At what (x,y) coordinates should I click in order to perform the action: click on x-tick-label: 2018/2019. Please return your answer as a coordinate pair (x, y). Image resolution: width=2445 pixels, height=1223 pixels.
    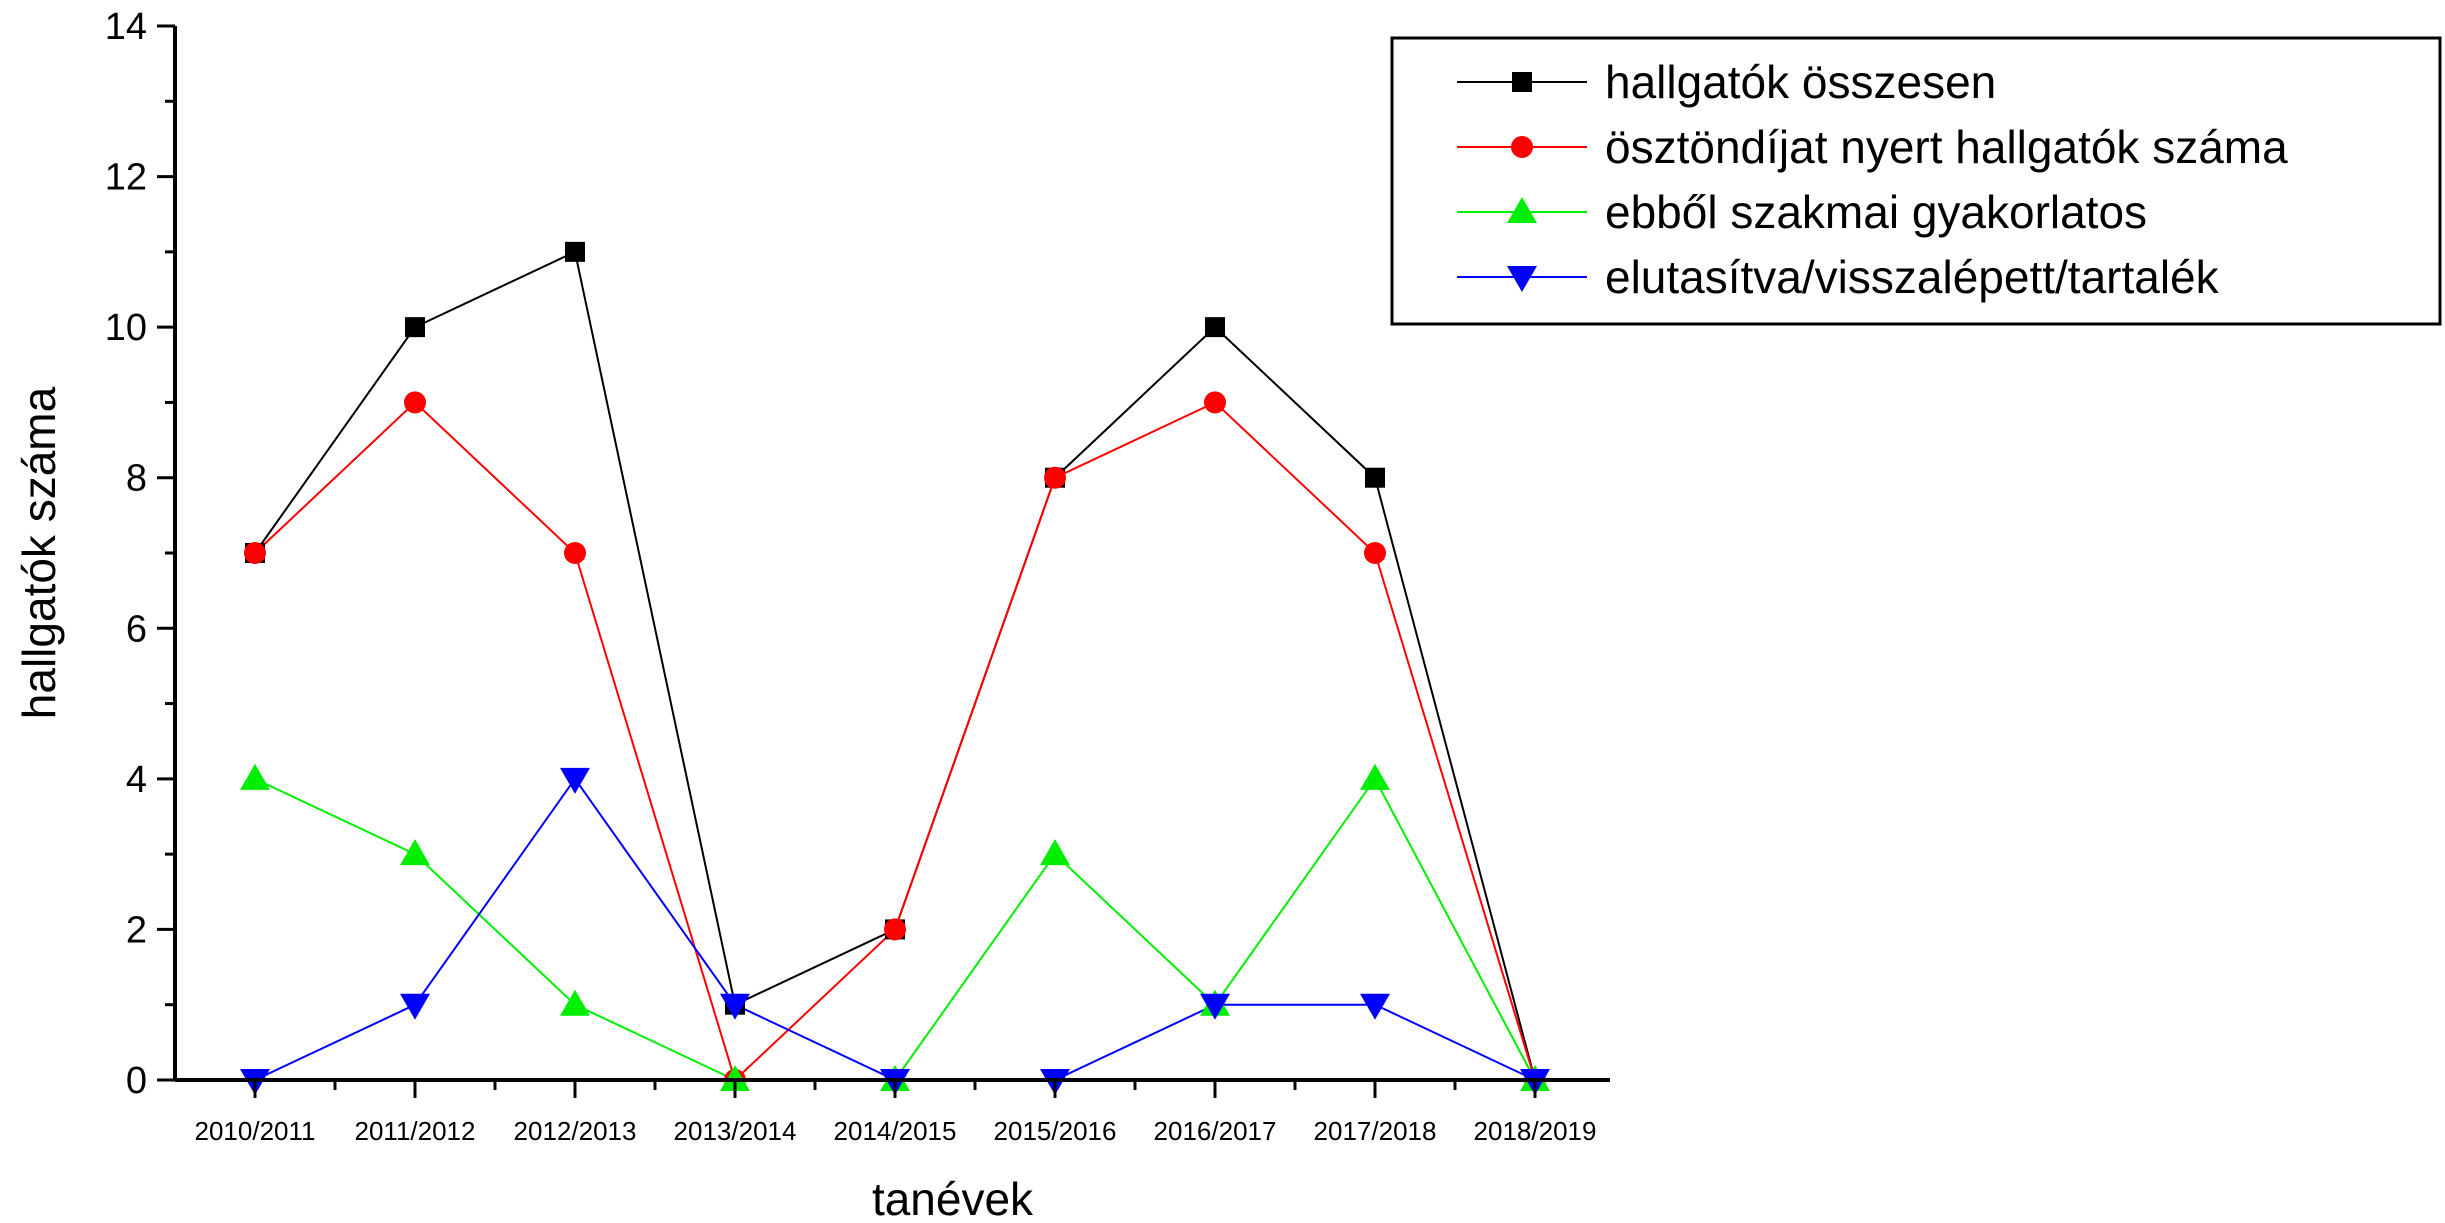
    Looking at the image, I should click on (1535, 1131).